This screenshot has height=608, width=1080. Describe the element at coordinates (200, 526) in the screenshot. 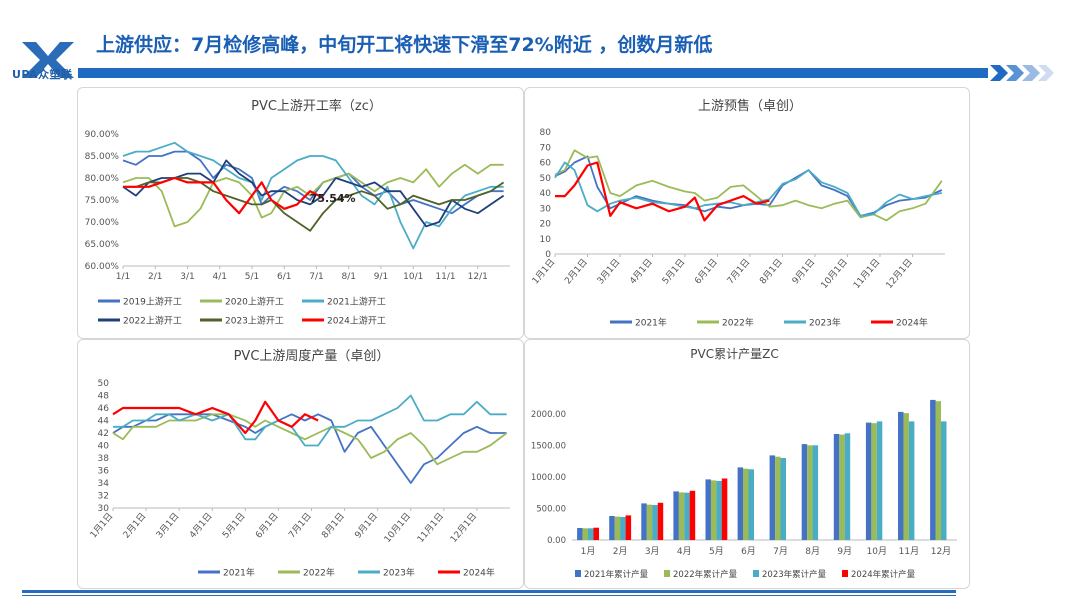

I see `x-tick-label: 4月1日` at that location.